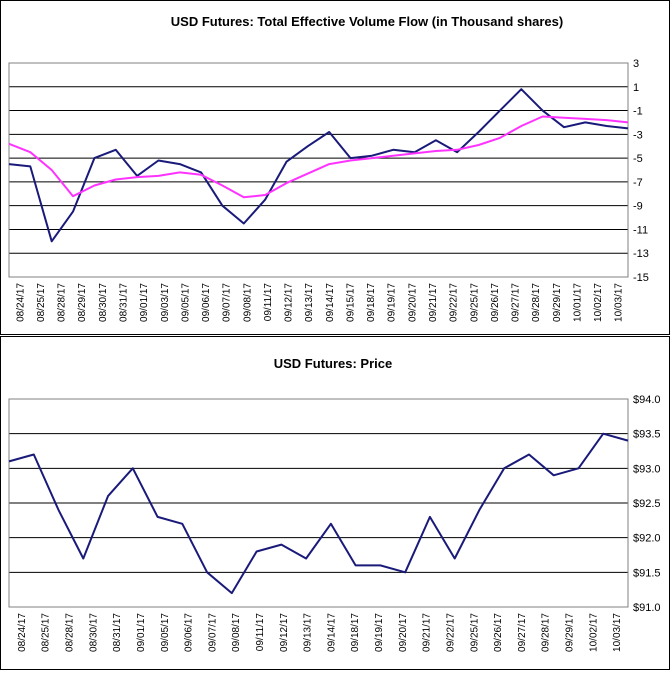 The width and height of the screenshot is (672, 674). What do you see at coordinates (82, 302) in the screenshot?
I see `x-tick-label: 08/29/17` at bounding box center [82, 302].